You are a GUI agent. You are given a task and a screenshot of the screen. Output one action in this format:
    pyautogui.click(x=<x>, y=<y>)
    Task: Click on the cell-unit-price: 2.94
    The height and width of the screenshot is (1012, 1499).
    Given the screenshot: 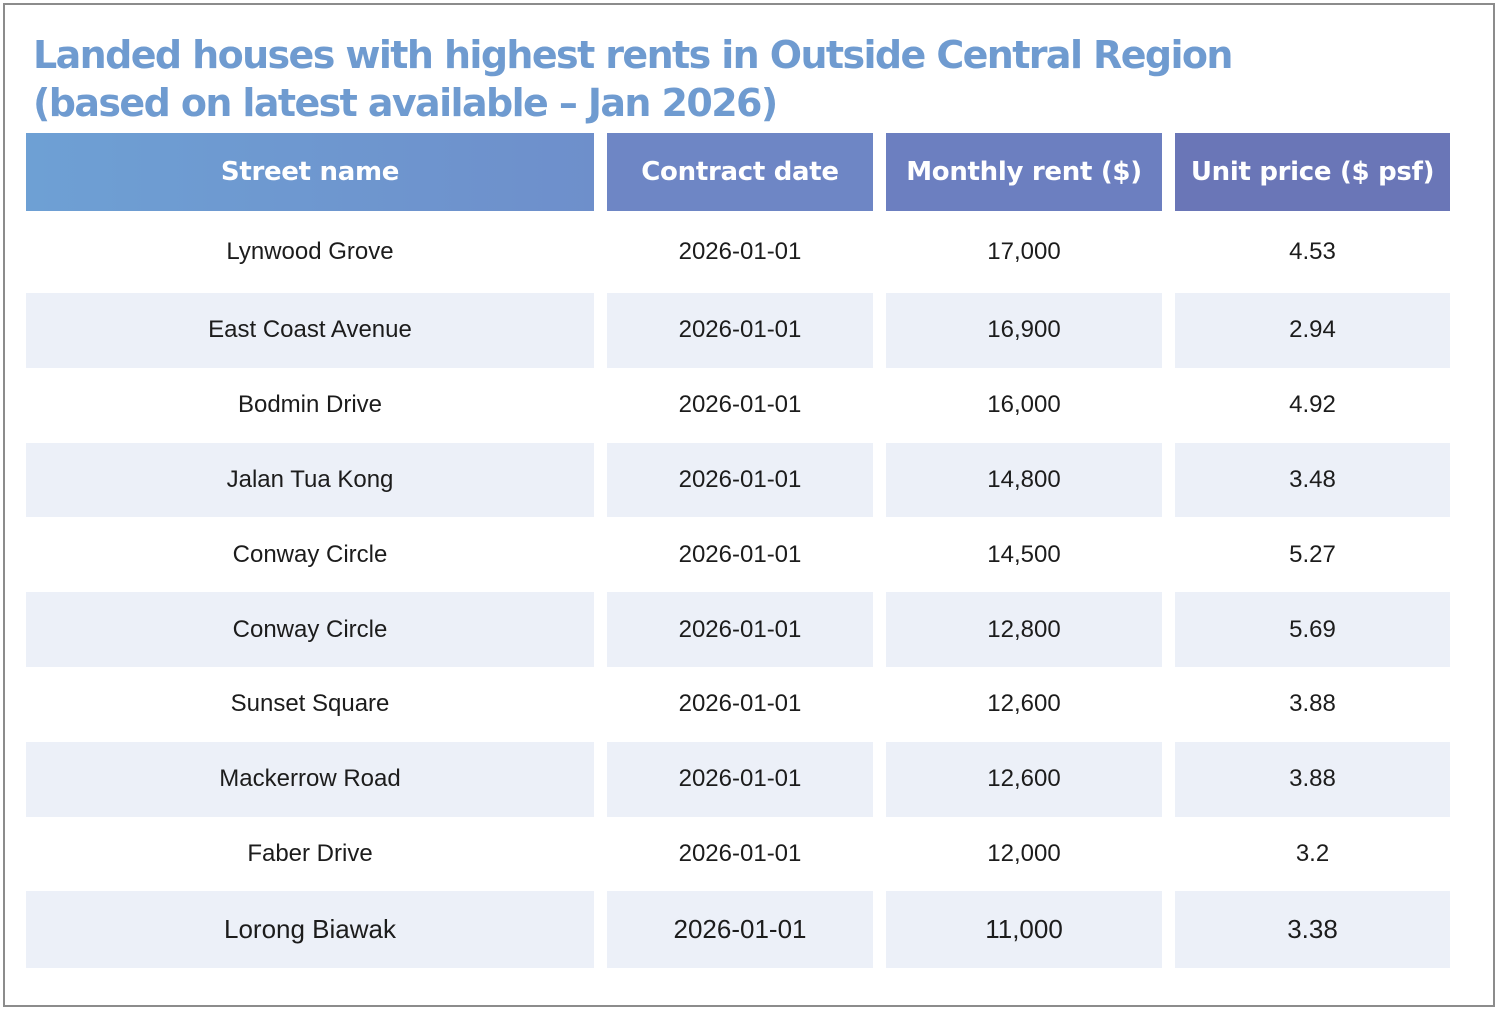 What is the action you would take?
    pyautogui.click(x=1312, y=330)
    